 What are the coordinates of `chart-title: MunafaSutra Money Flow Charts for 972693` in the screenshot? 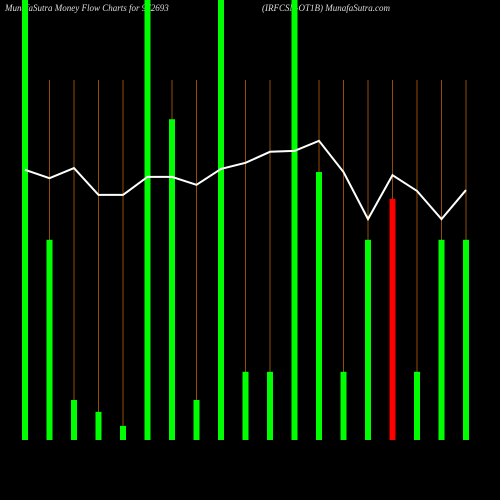 It's located at (86, 8).